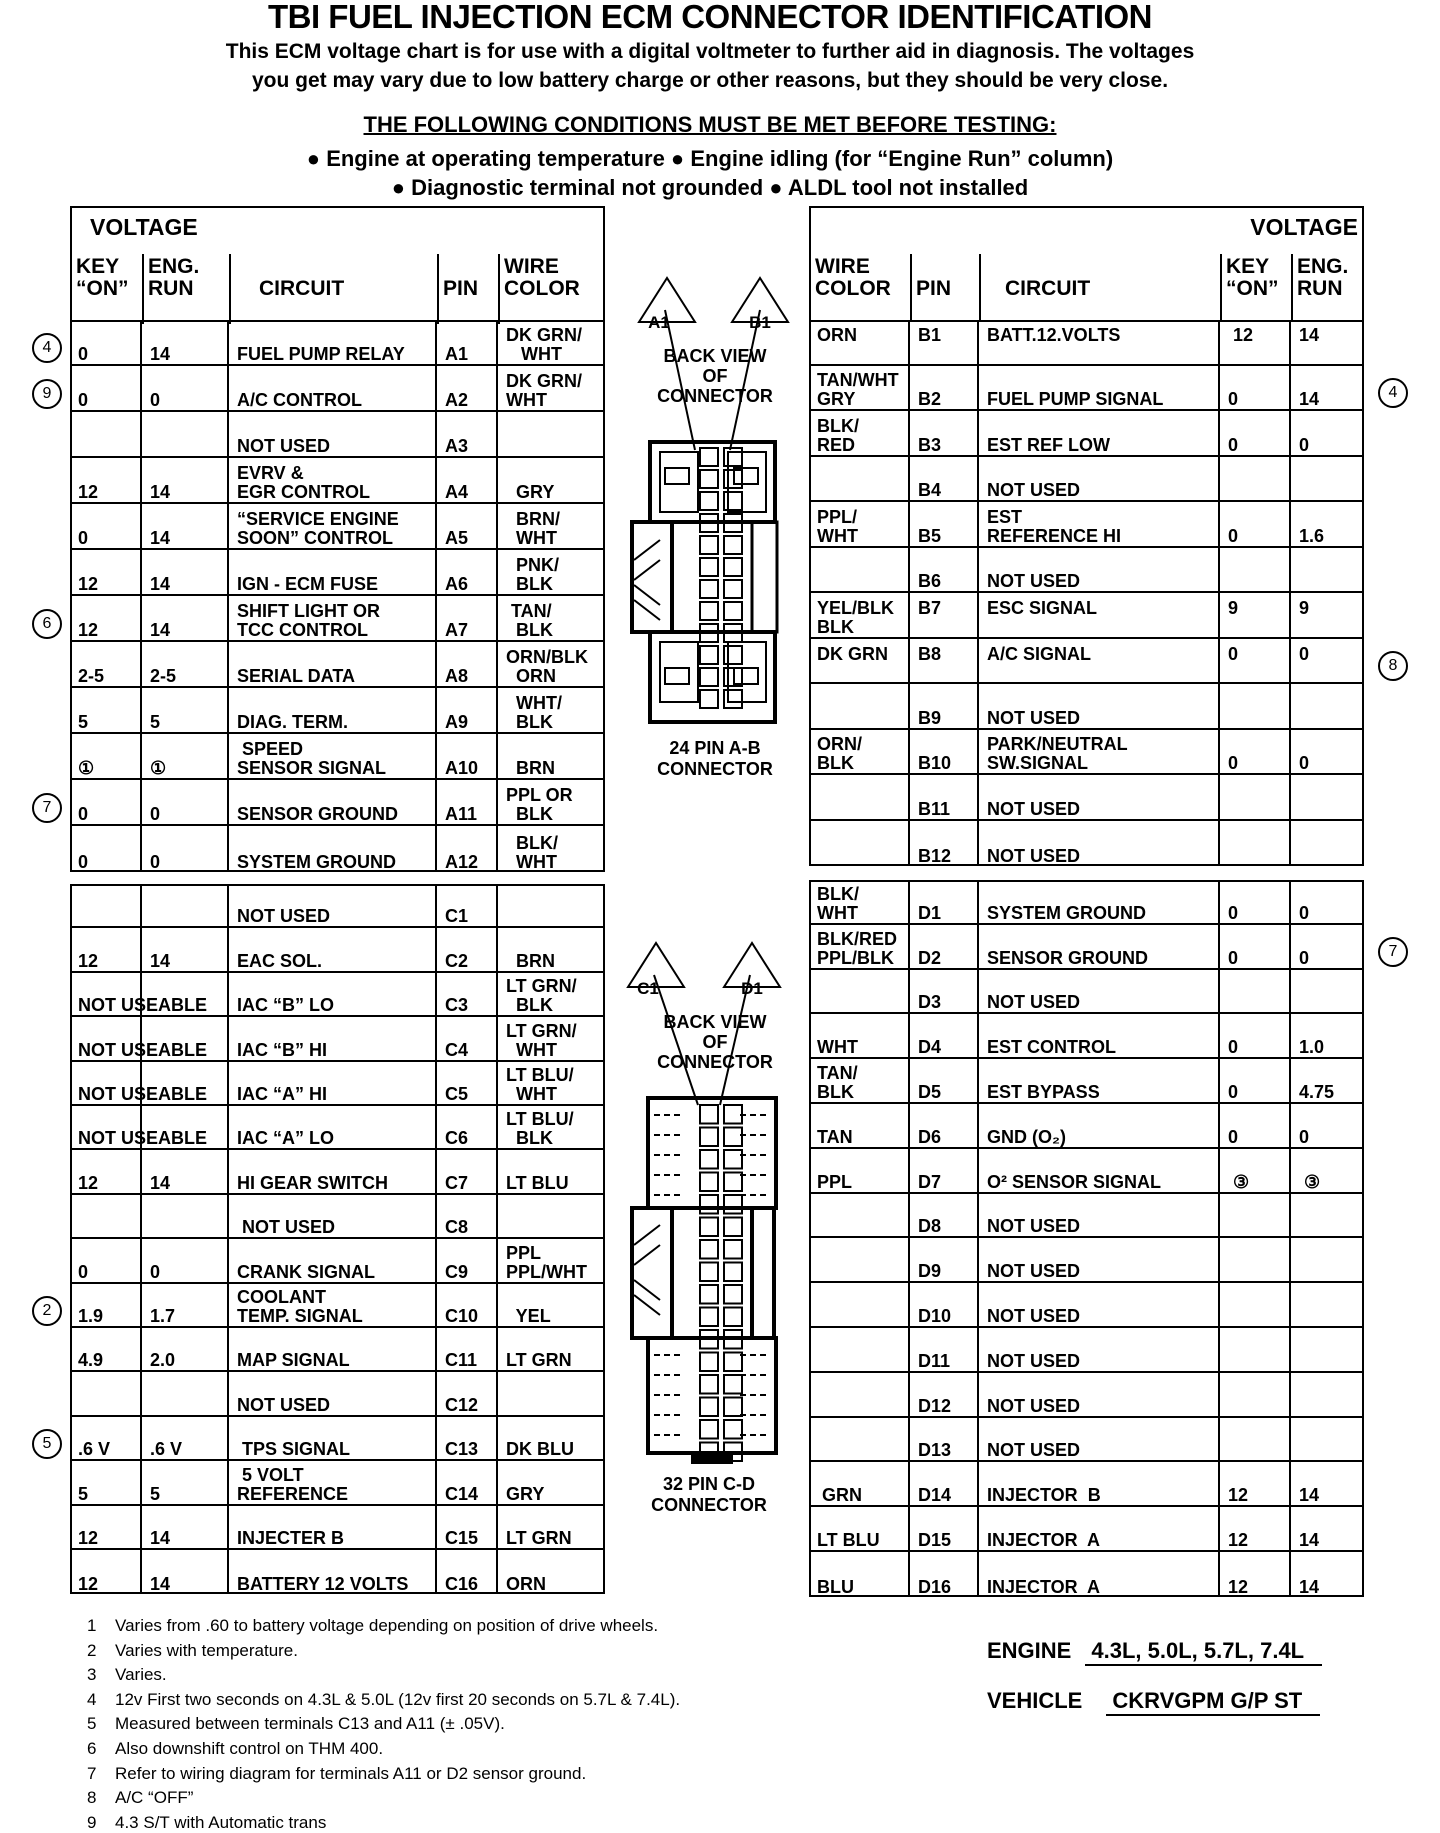  I want to click on note-marker: 6, so click(47, 624).